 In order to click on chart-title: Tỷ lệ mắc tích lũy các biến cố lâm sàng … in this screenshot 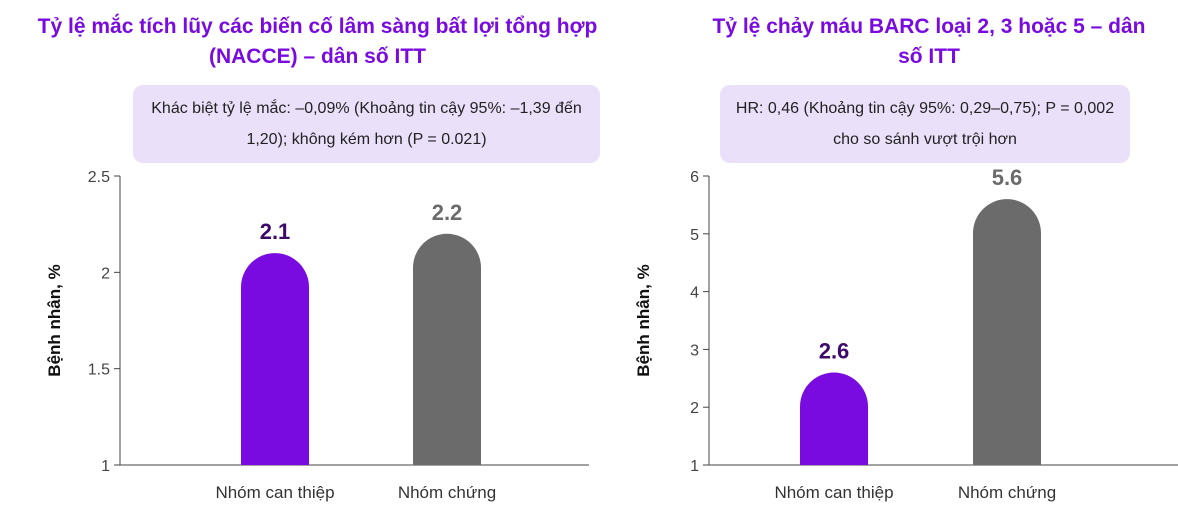, I will do `click(317, 41)`.